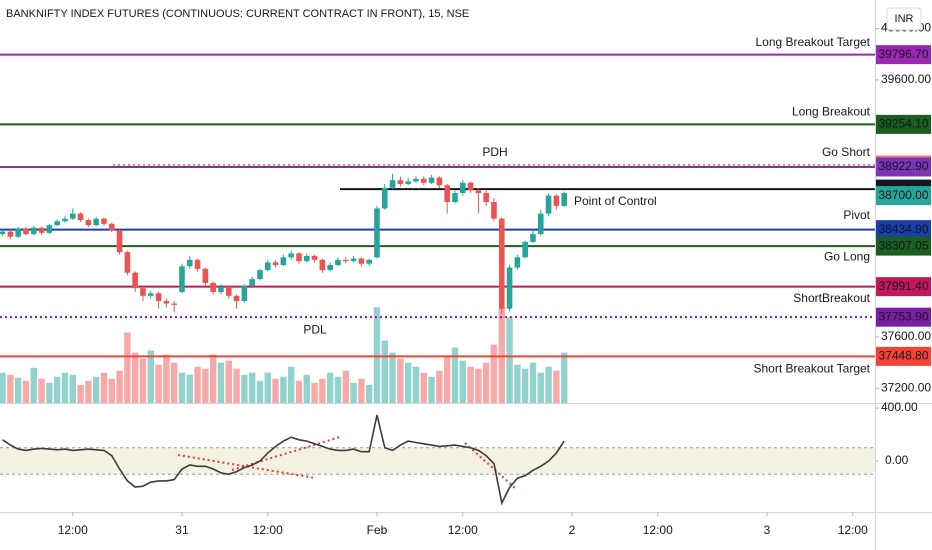 Image resolution: width=932 pixels, height=550 pixels. I want to click on price-label: 38922.90, so click(903, 166).